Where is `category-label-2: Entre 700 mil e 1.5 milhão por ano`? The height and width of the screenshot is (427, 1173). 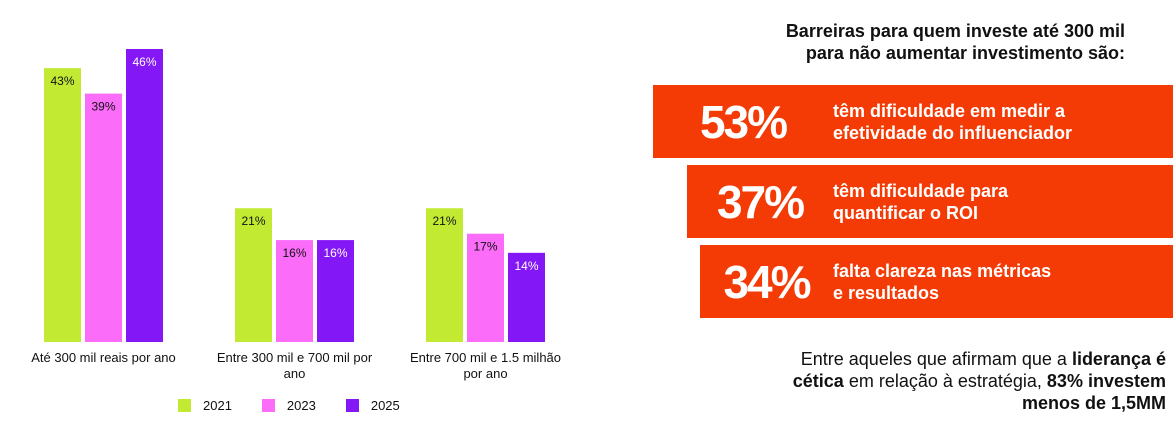
category-label-2: Entre 700 mil e 1.5 milhão por ano is located at coordinates (486, 366).